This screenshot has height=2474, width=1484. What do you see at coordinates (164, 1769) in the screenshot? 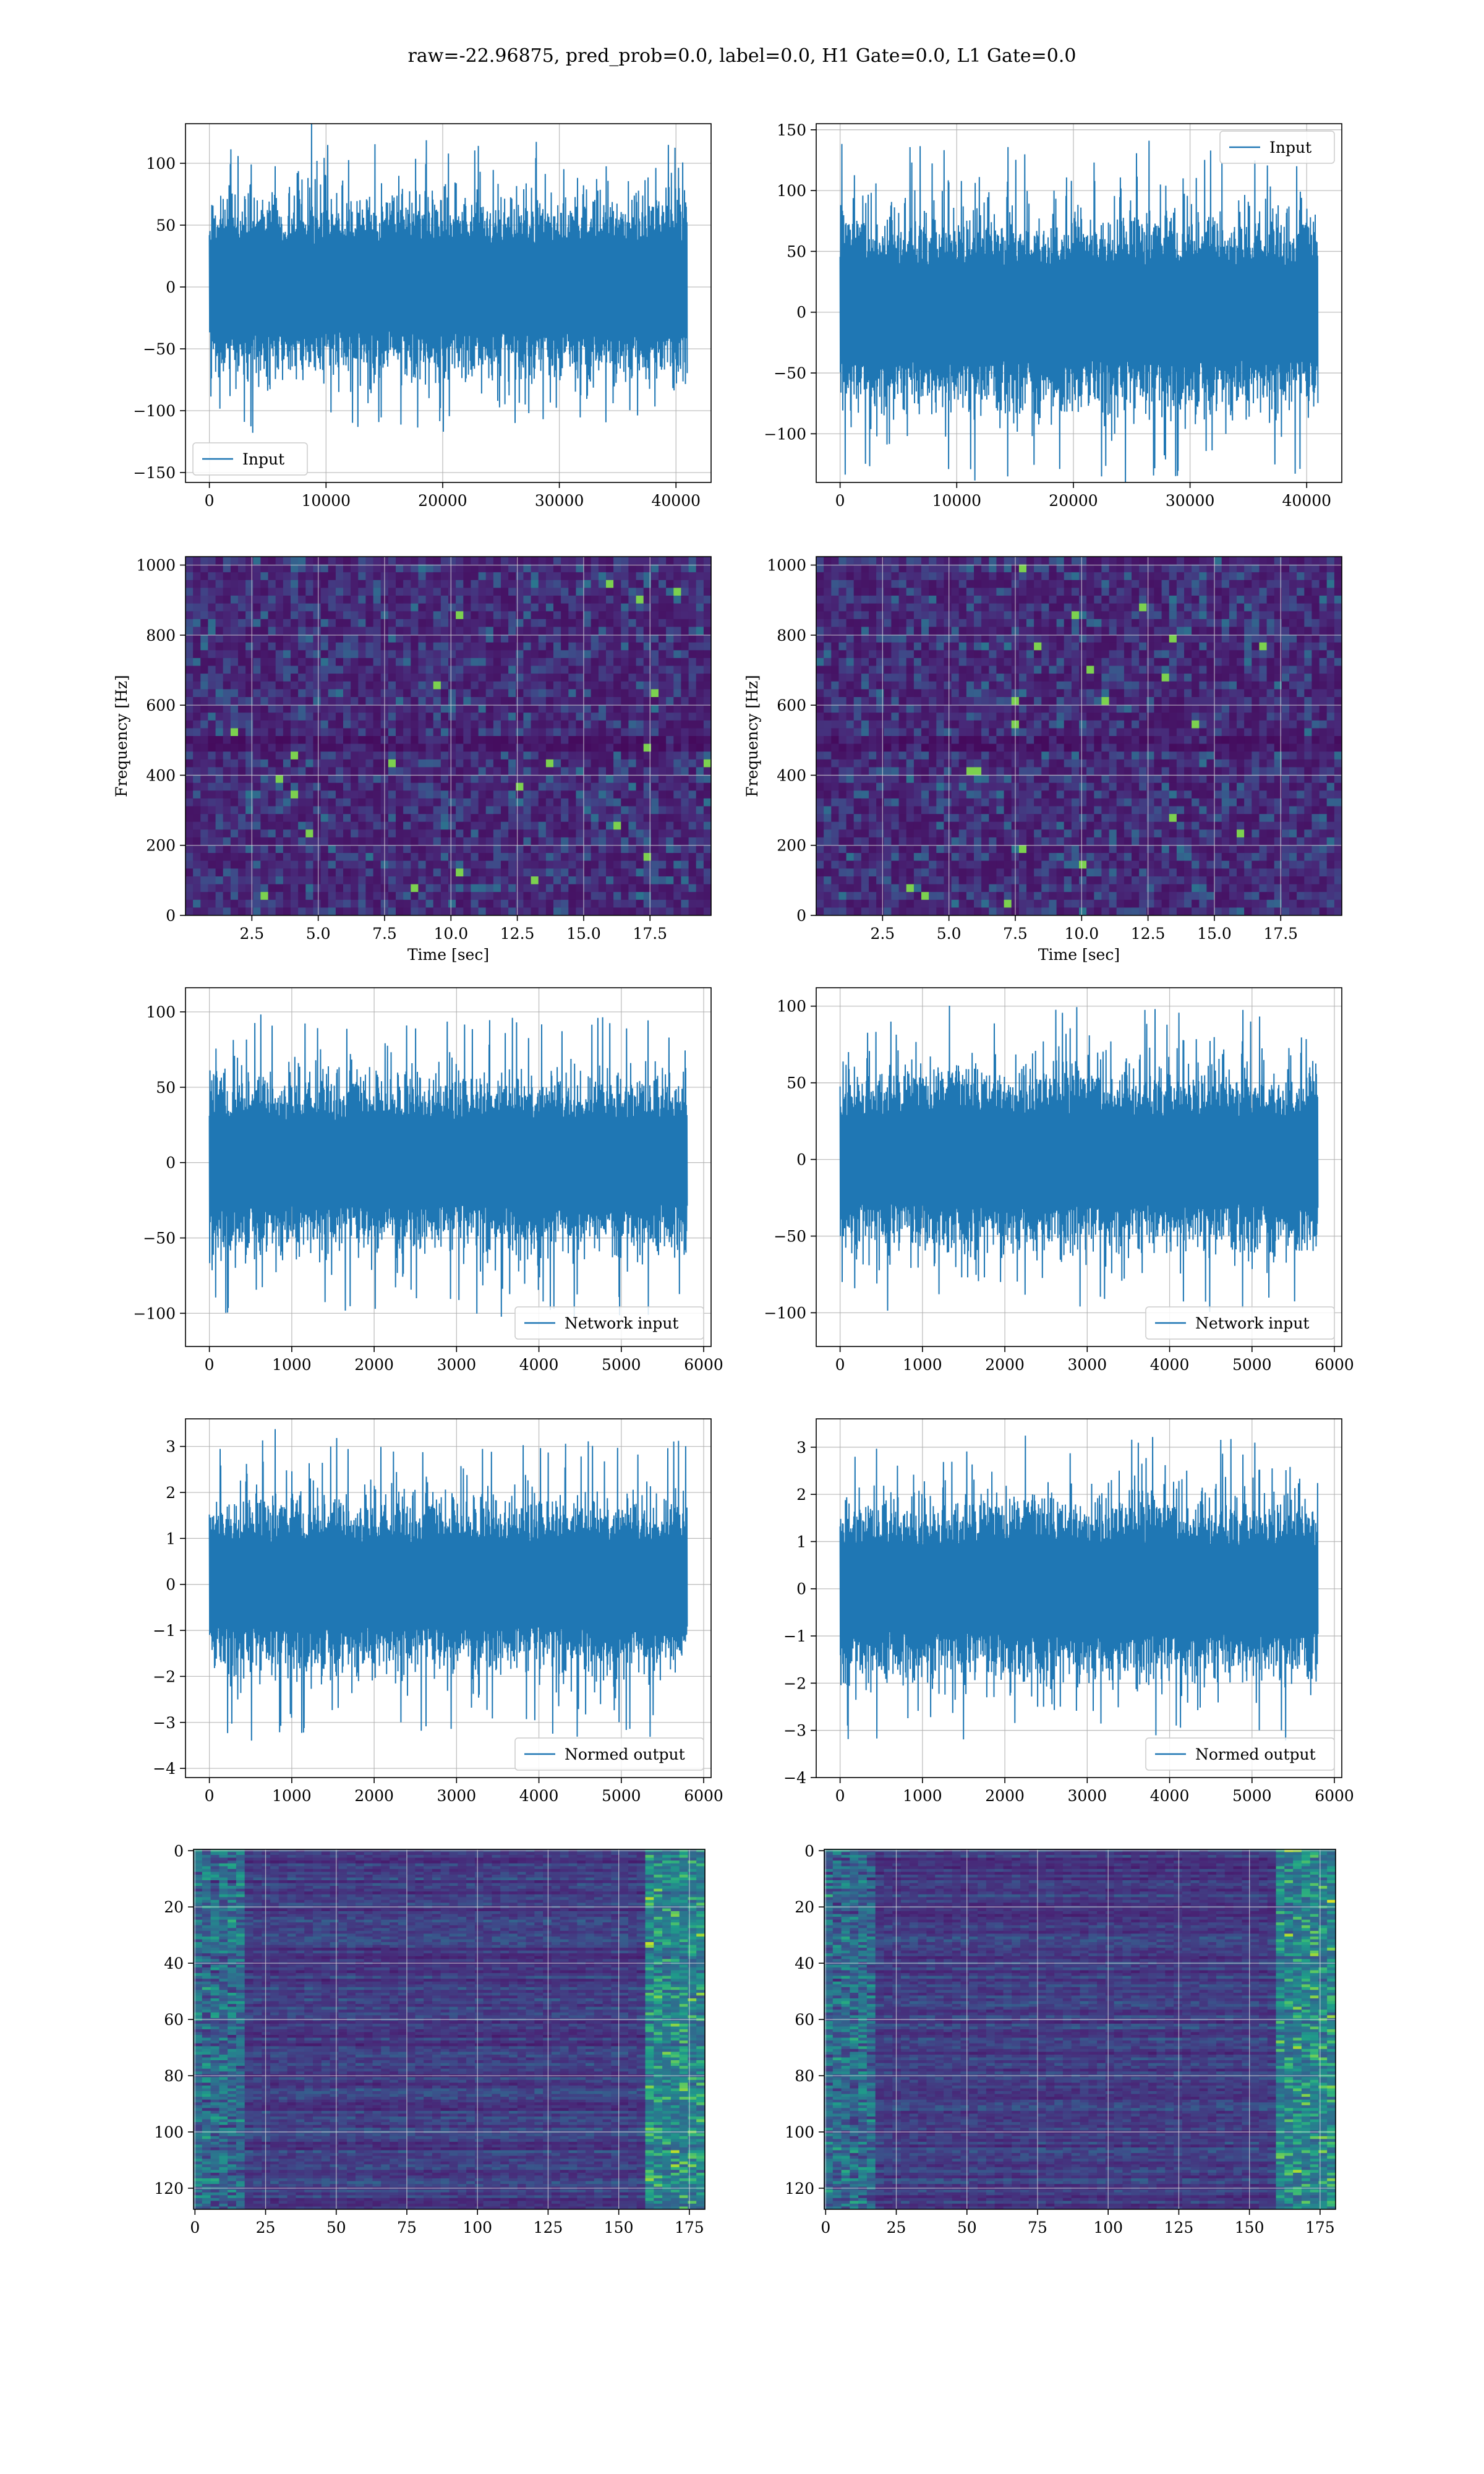
I see `y-tick-label: −4` at bounding box center [164, 1769].